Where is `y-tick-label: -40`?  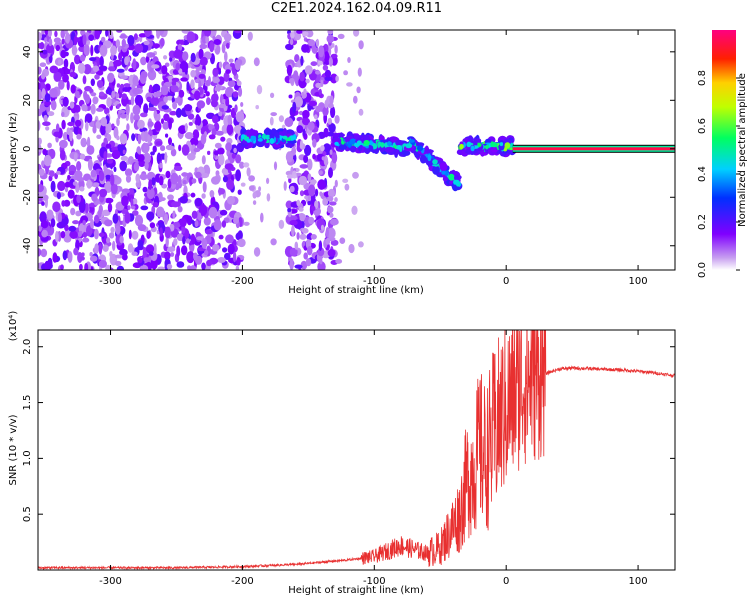 y-tick-label: -40 is located at coordinates (27, 246).